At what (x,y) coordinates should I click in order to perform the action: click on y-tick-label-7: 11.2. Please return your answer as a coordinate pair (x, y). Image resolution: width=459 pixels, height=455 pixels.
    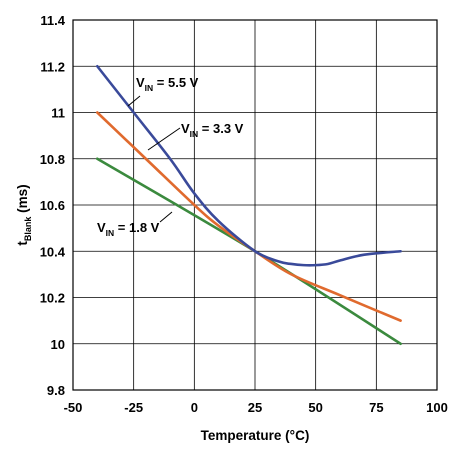
    Looking at the image, I should click on (52, 66).